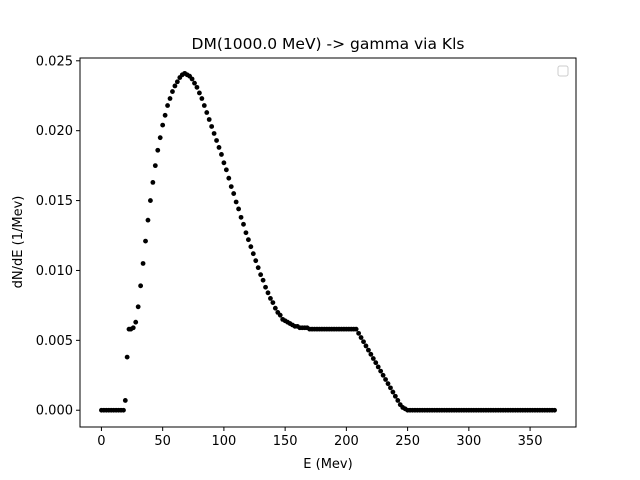 This screenshot has width=640, height=480. What do you see at coordinates (327, 464) in the screenshot?
I see `x-axis-label: E (Mev)` at bounding box center [327, 464].